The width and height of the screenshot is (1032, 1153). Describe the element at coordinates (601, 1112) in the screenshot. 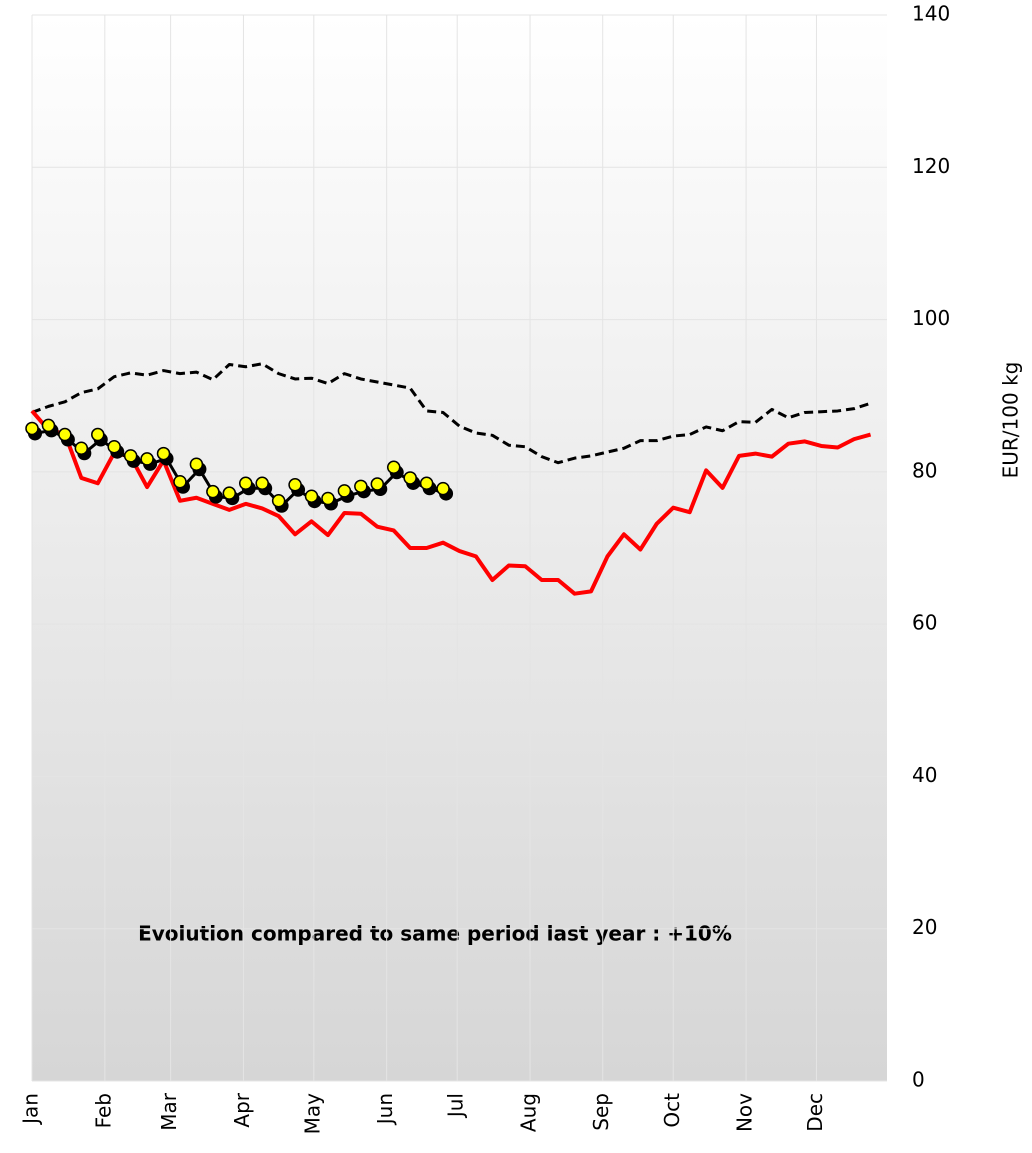

I see `x-tick-label: Sep` at that location.